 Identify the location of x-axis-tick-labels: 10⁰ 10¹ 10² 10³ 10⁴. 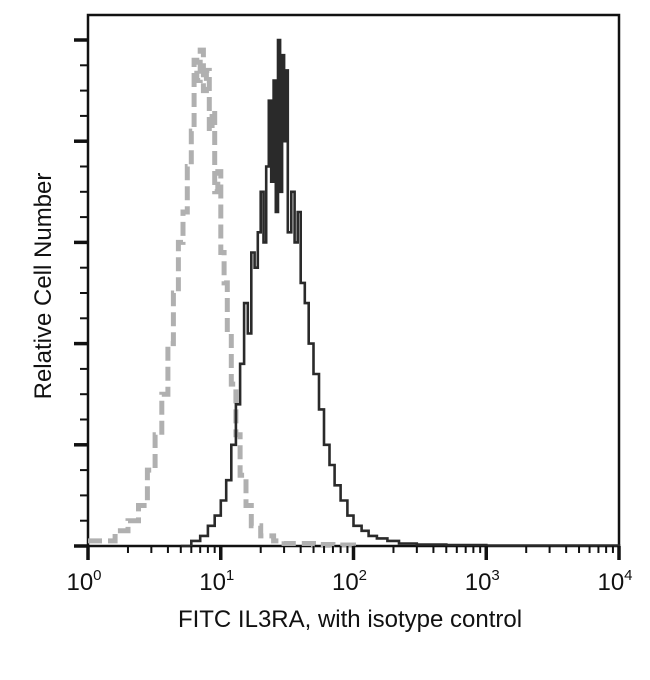
(349, 581).